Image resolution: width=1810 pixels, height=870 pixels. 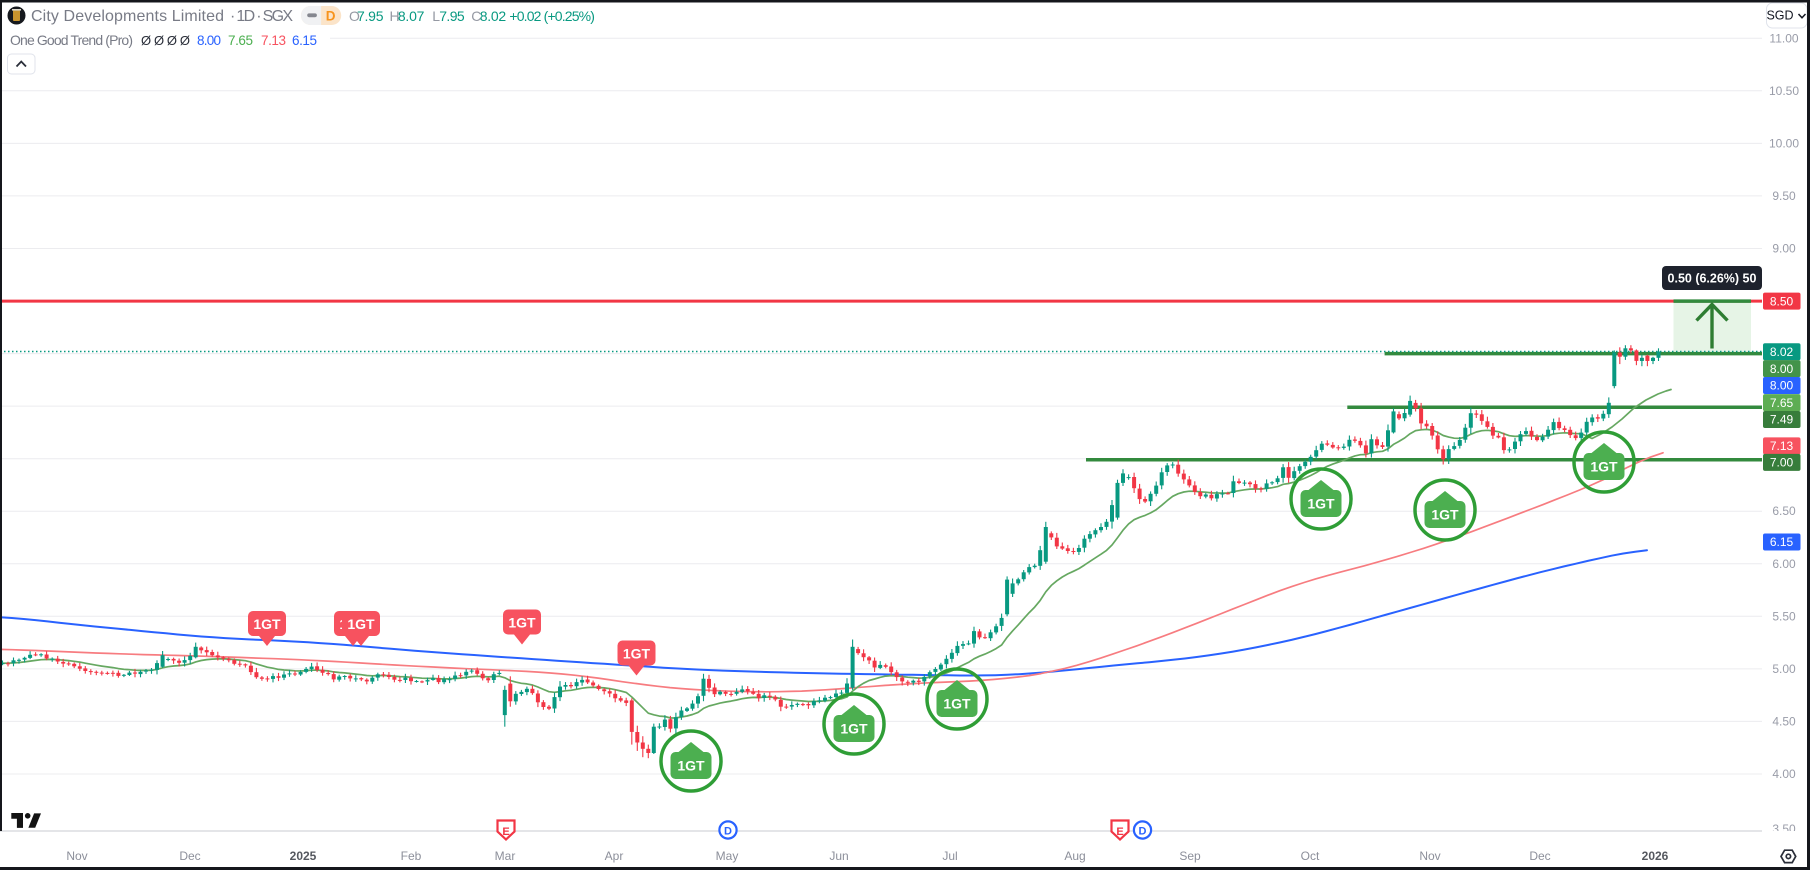 I want to click on svg-text: Sep, so click(x=1190, y=856).